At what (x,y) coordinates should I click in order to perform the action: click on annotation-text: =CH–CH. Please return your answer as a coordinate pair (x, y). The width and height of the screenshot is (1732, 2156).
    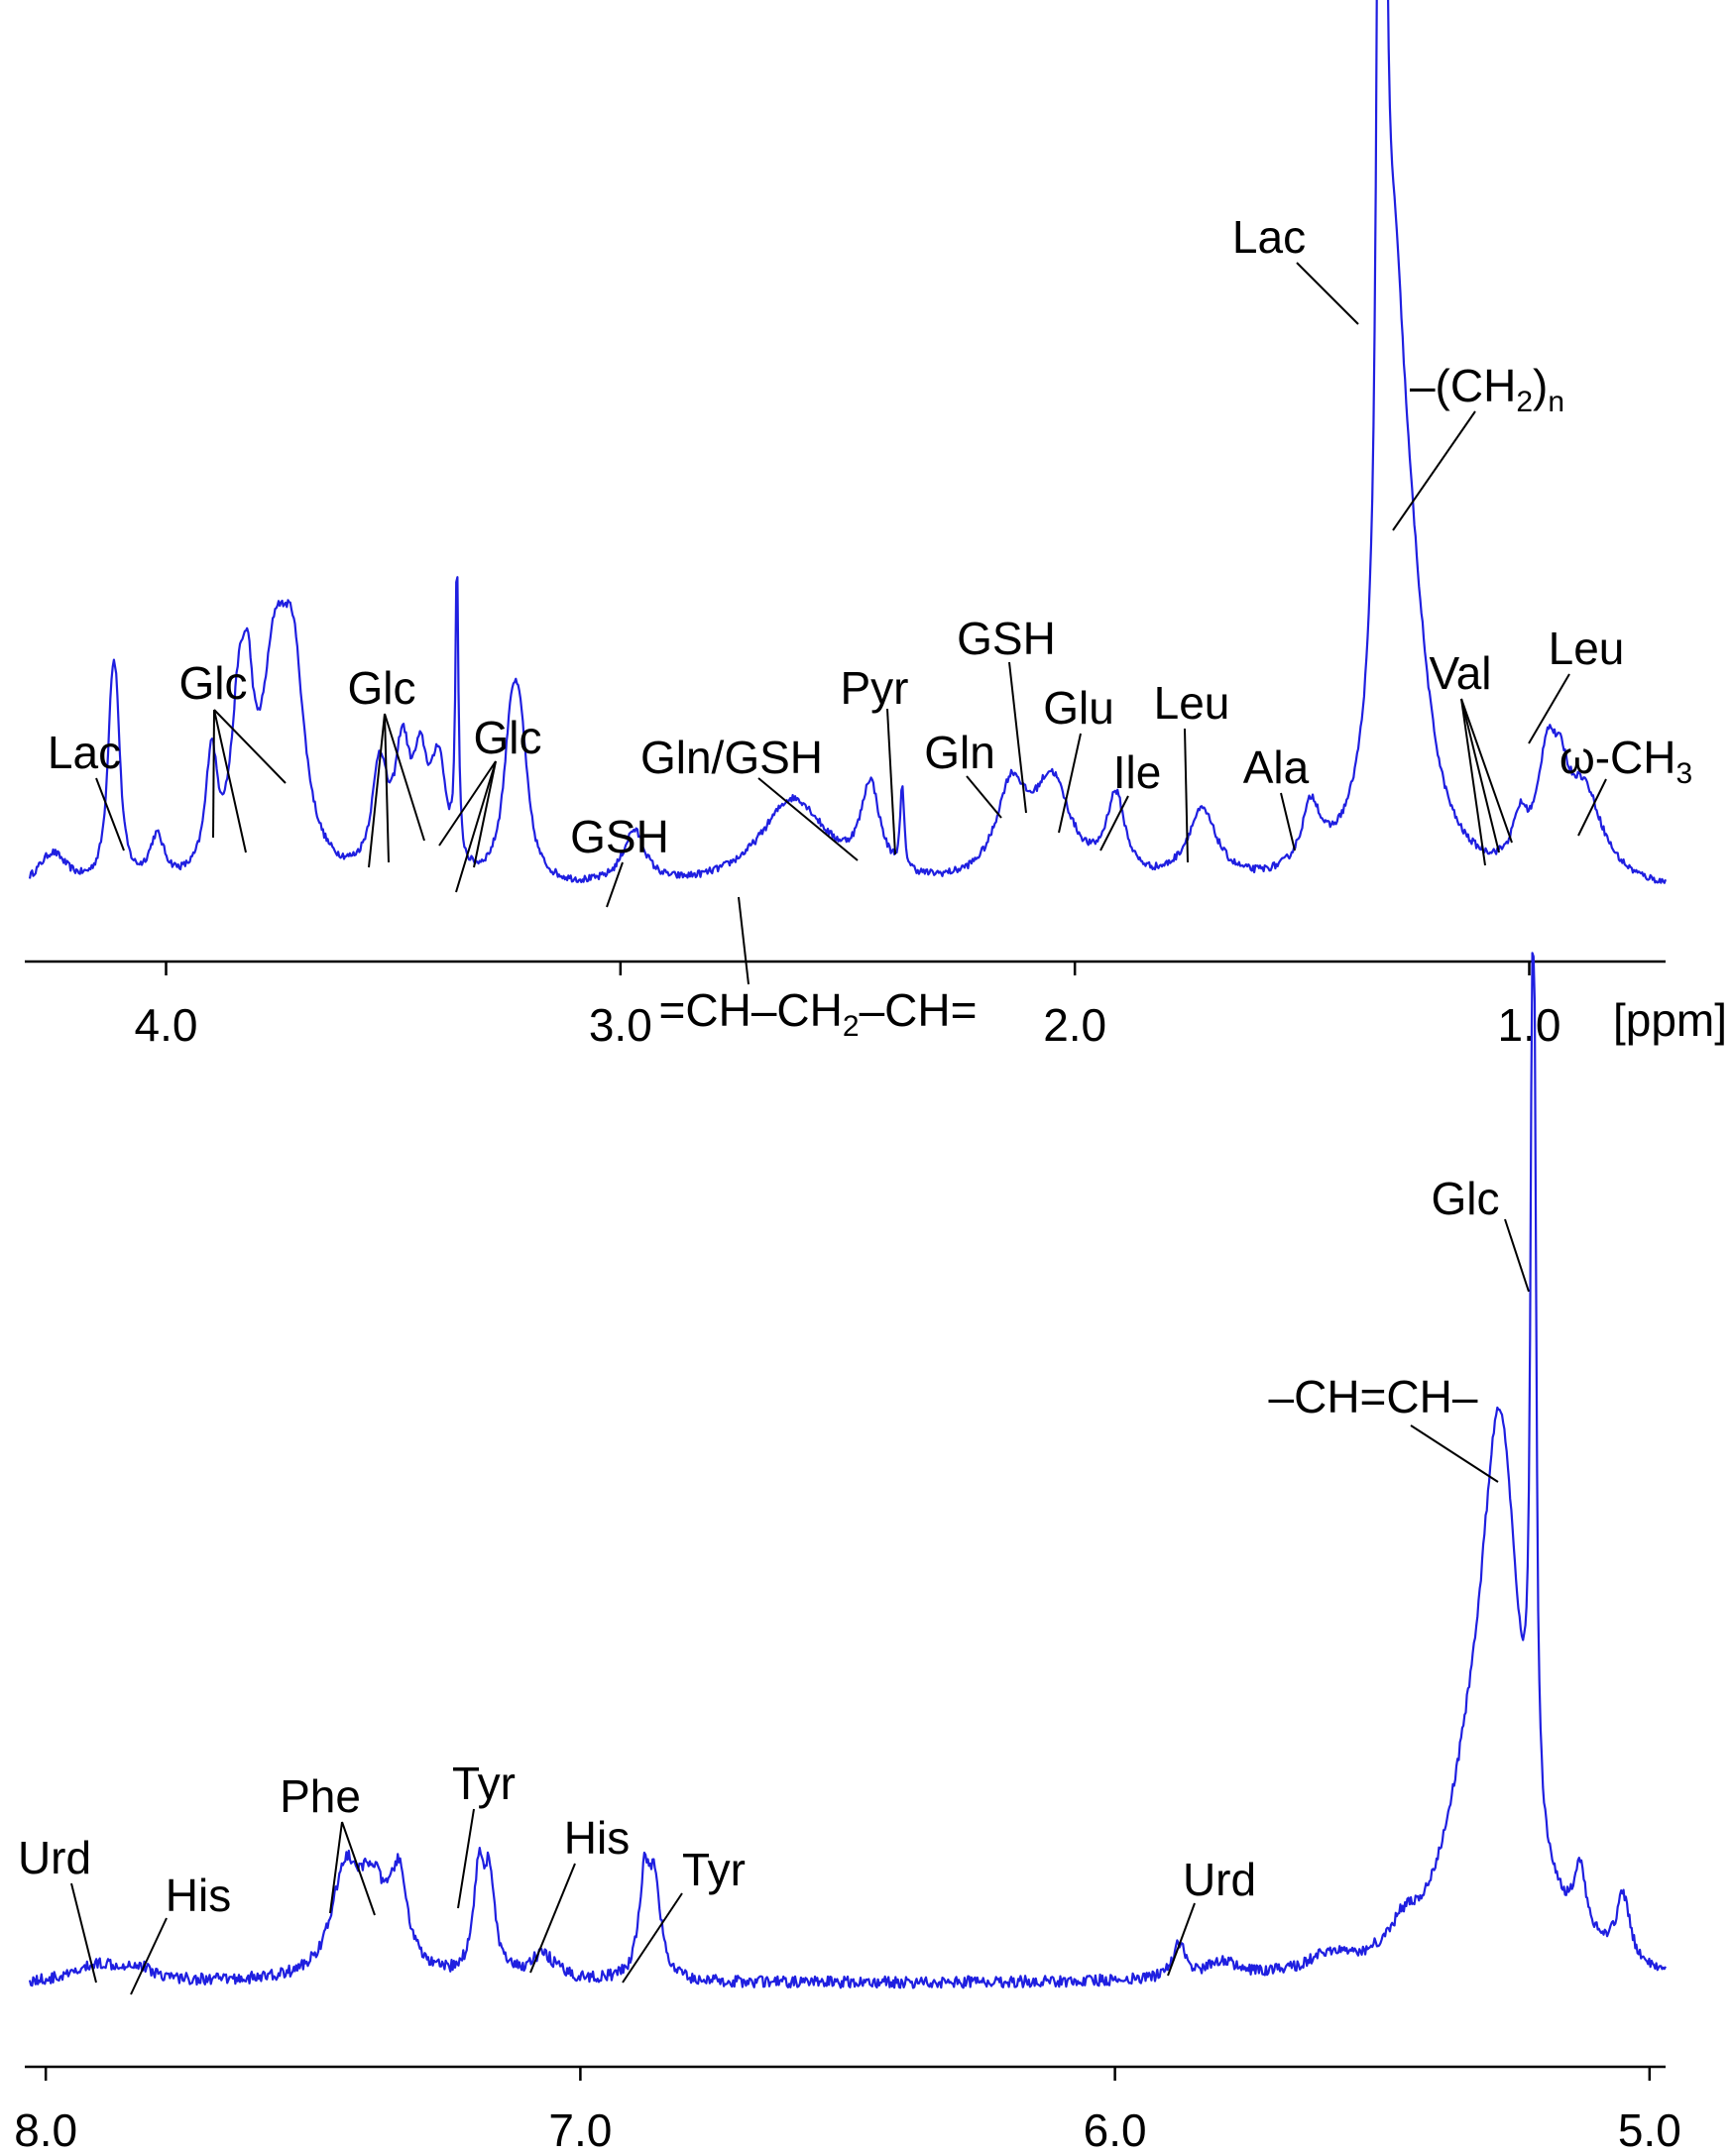
    Looking at the image, I should click on (751, 1010).